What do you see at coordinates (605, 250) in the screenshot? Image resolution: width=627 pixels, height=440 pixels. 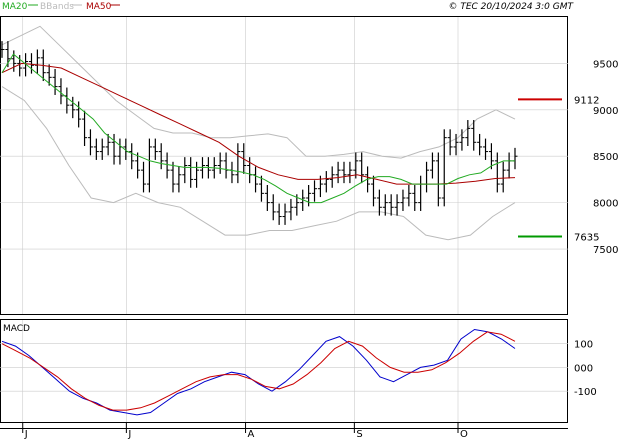 I see `price-tick-4: 7500` at bounding box center [605, 250].